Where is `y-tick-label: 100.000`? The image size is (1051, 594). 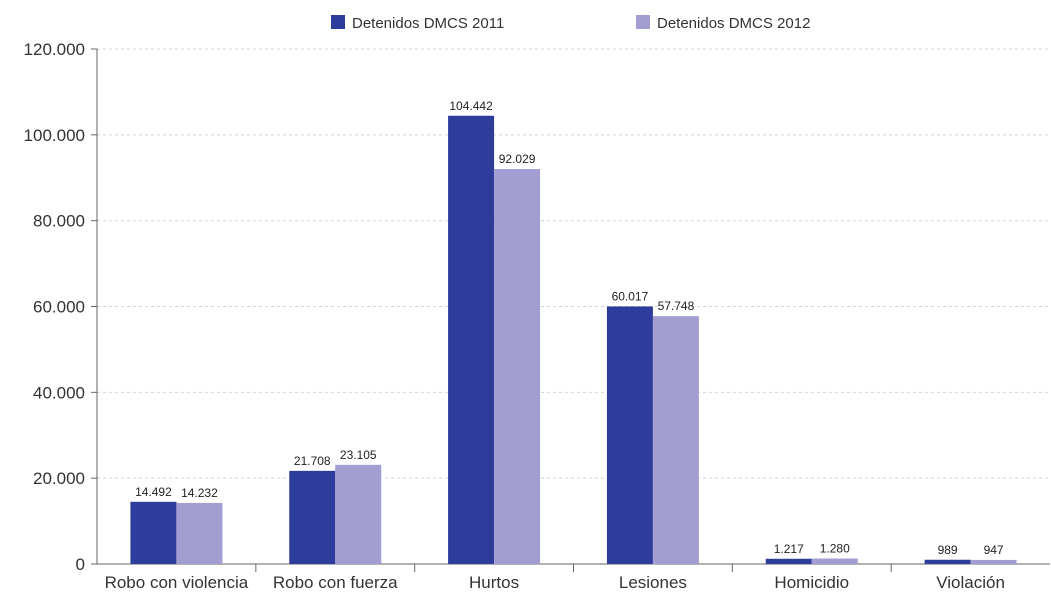
y-tick-label: 100.000 is located at coordinates (54, 135).